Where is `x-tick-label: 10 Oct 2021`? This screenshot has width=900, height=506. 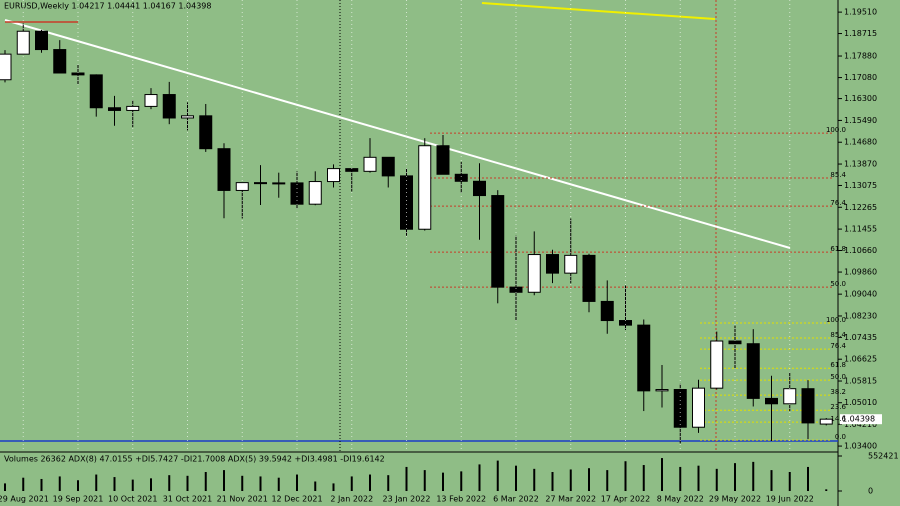
x-tick-label: 10 Oct 2021 is located at coordinates (132, 499).